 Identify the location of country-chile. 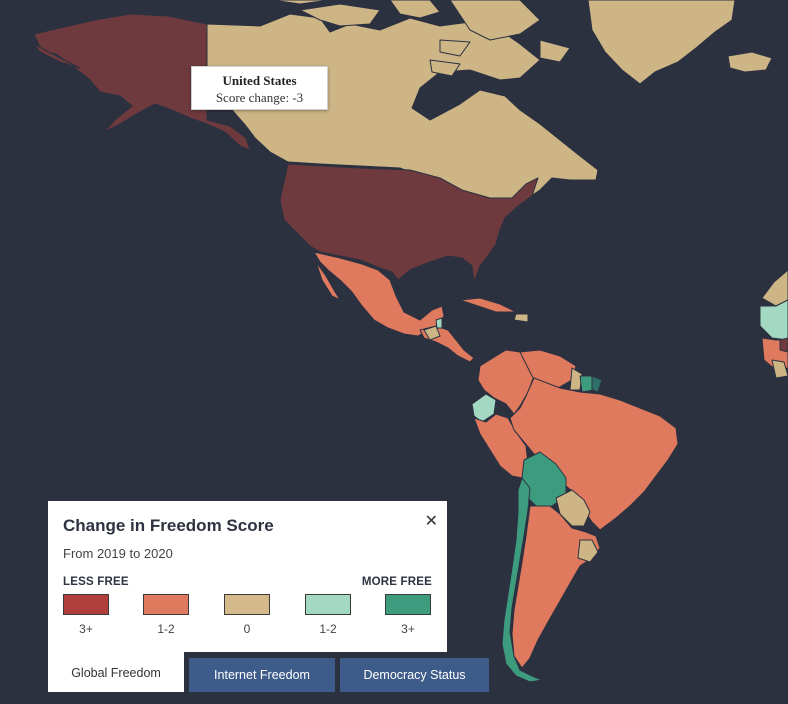
(522, 580).